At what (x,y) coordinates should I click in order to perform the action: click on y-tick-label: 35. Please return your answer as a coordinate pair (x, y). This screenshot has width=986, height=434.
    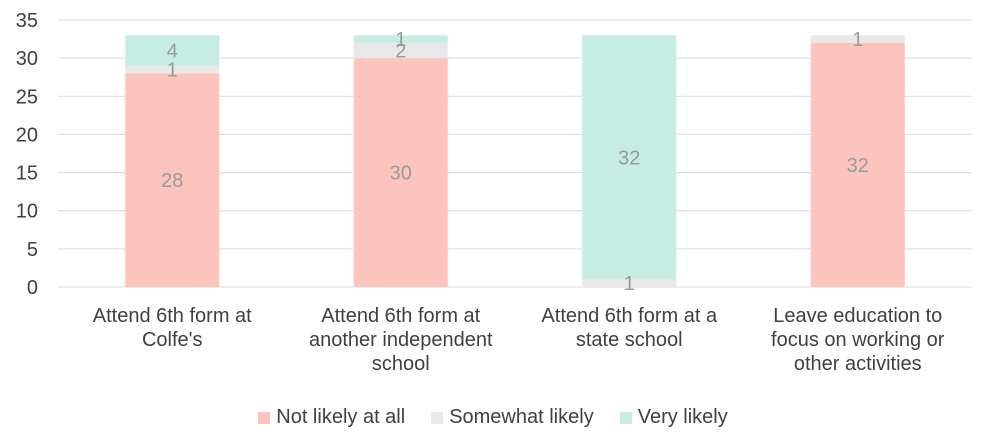
    Looking at the image, I should click on (27, 21).